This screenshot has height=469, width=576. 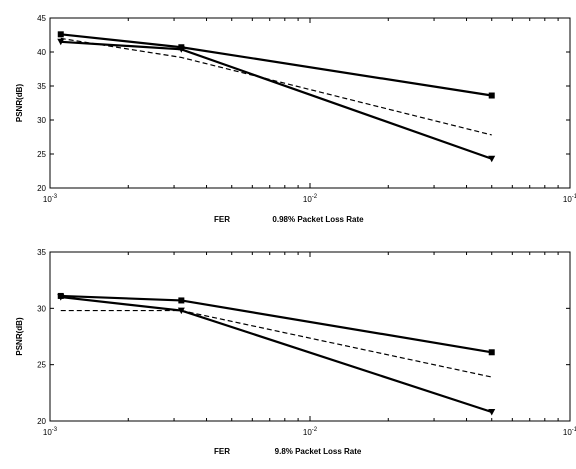 What do you see at coordinates (41, 52) in the screenshot?
I see `y-tick-label: 40` at bounding box center [41, 52].